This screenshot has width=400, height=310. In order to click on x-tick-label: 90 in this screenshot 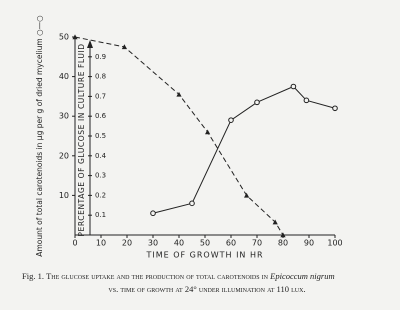, I will do `click(309, 243)`.